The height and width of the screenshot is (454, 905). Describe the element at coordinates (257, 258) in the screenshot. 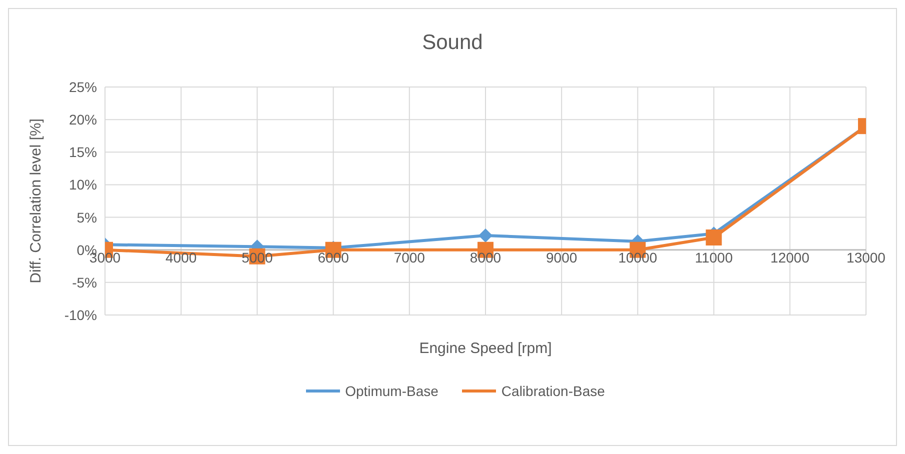

I see `x-tick-label: 5000` at that location.